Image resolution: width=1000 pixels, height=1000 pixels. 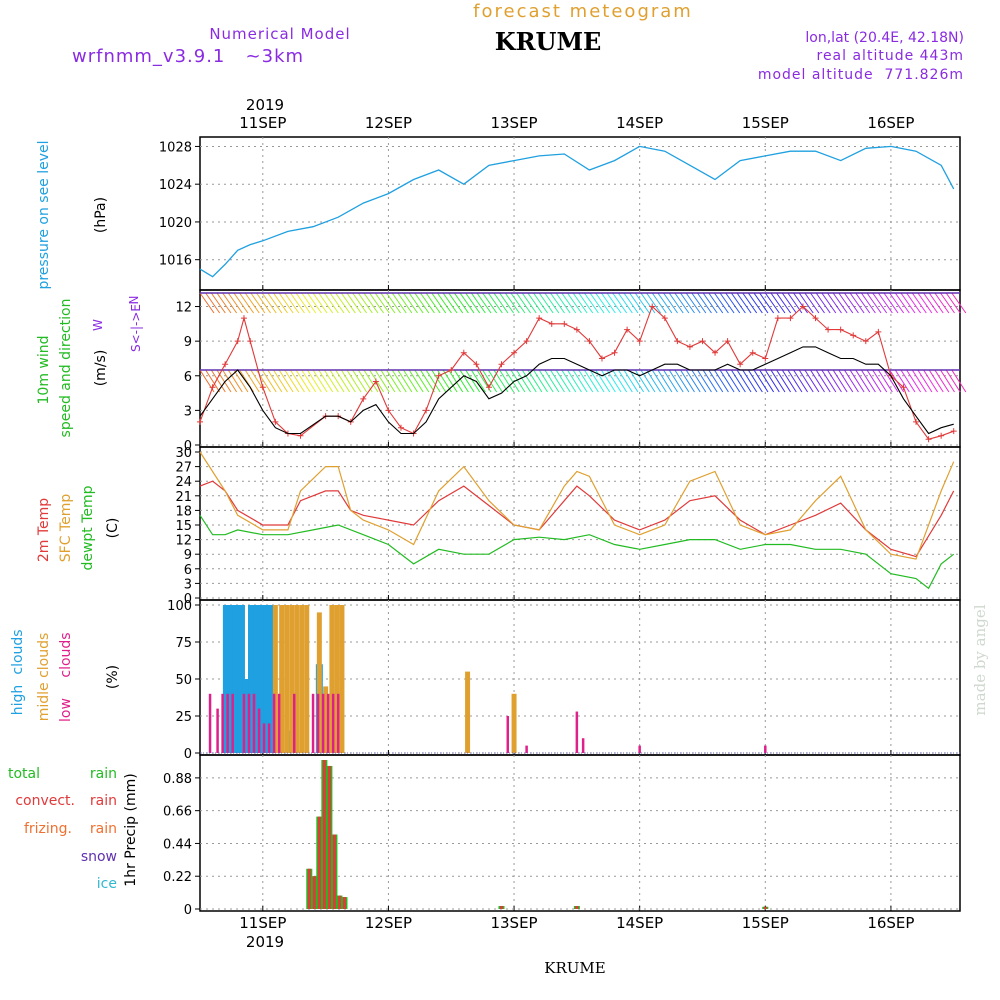 What do you see at coordinates (765, 923) in the screenshot?
I see `date-label-bottom: 15SEP` at bounding box center [765, 923].